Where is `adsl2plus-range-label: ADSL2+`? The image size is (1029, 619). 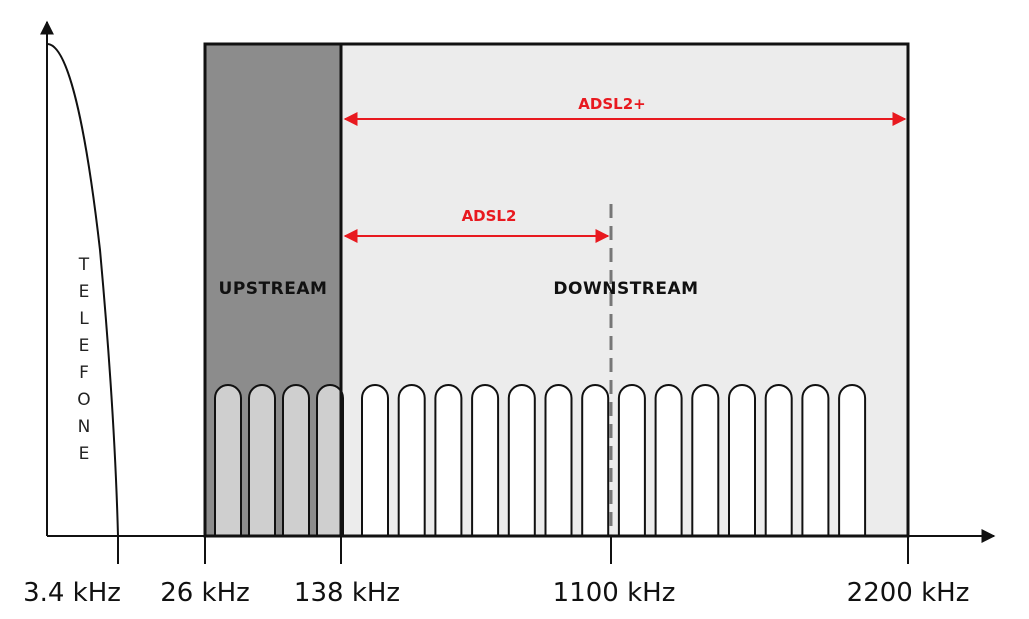
adsl2plus-range-label: ADSL2+ is located at coordinates (611, 104).